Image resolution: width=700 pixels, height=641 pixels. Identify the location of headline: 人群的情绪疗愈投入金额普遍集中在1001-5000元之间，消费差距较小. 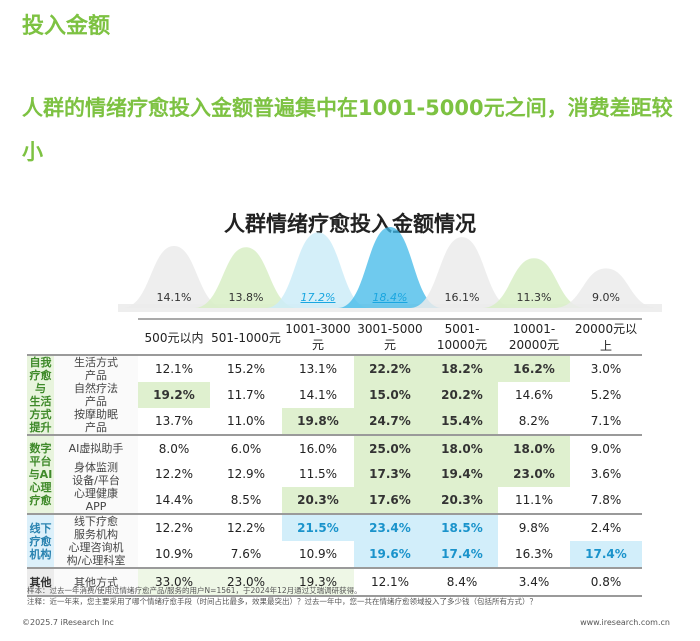
(347, 130).